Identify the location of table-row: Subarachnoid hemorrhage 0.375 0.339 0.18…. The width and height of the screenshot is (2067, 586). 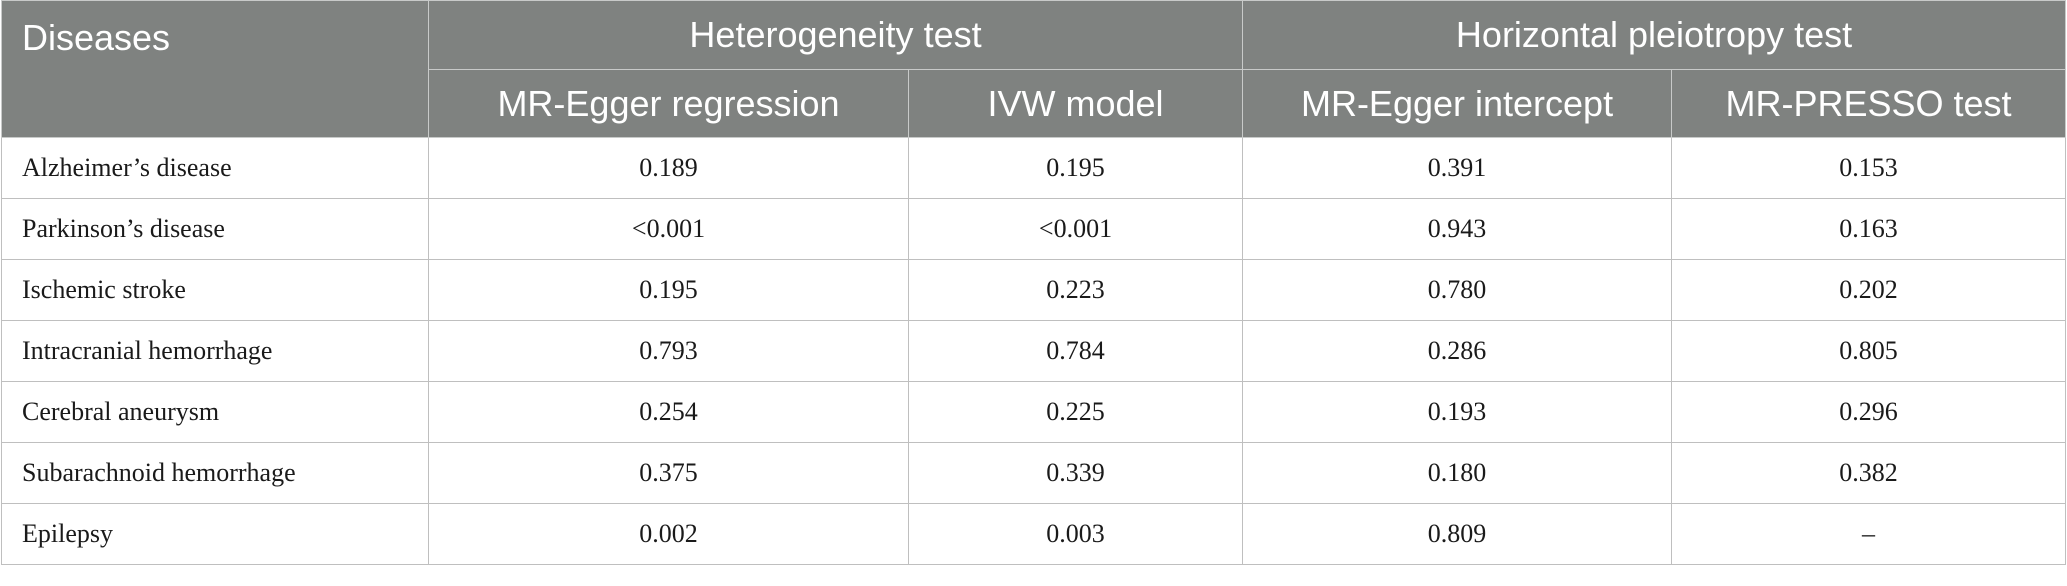
(1034, 473).